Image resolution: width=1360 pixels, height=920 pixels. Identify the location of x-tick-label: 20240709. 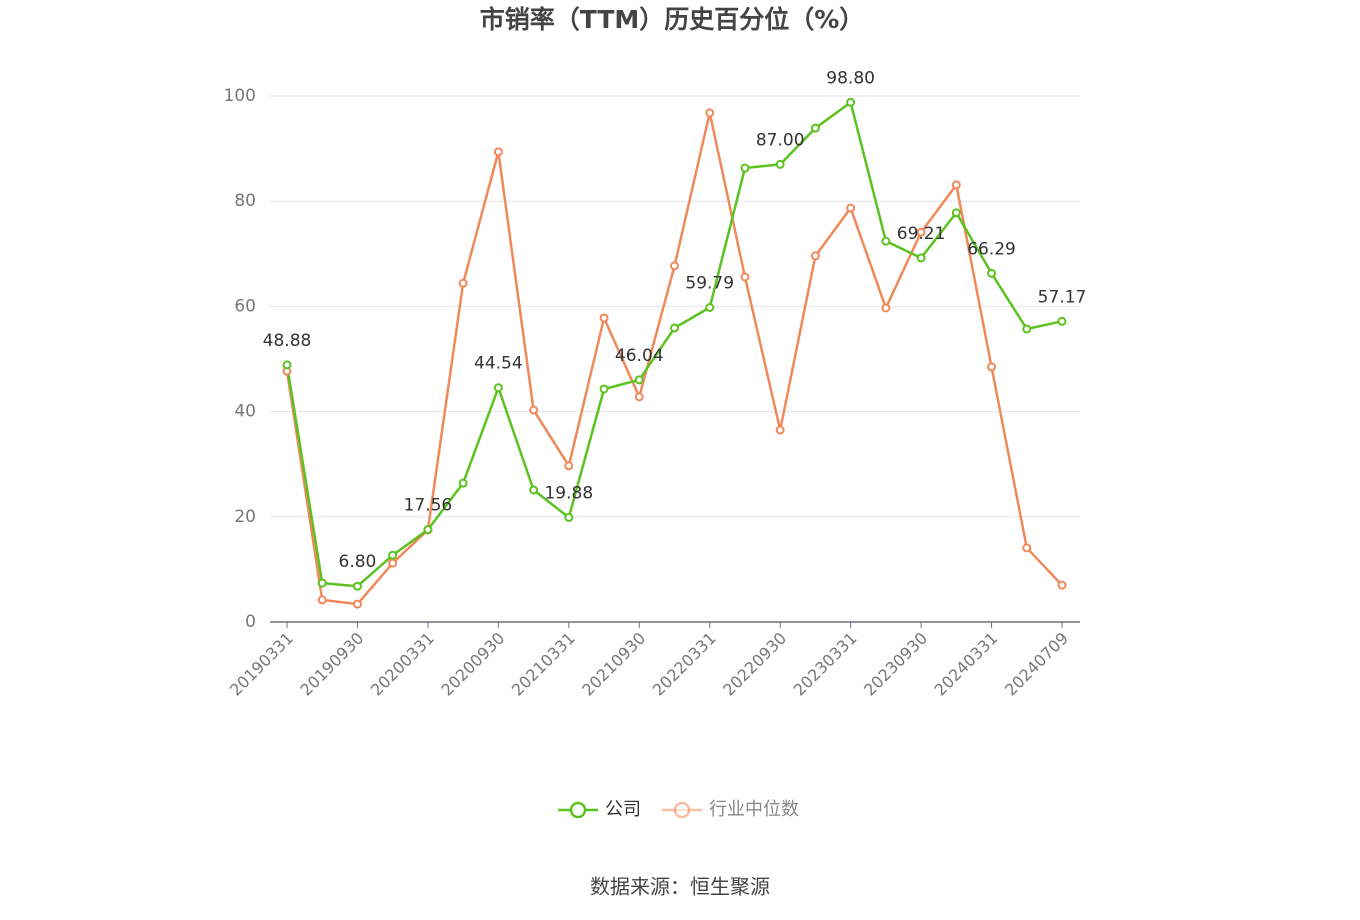
(1036, 664).